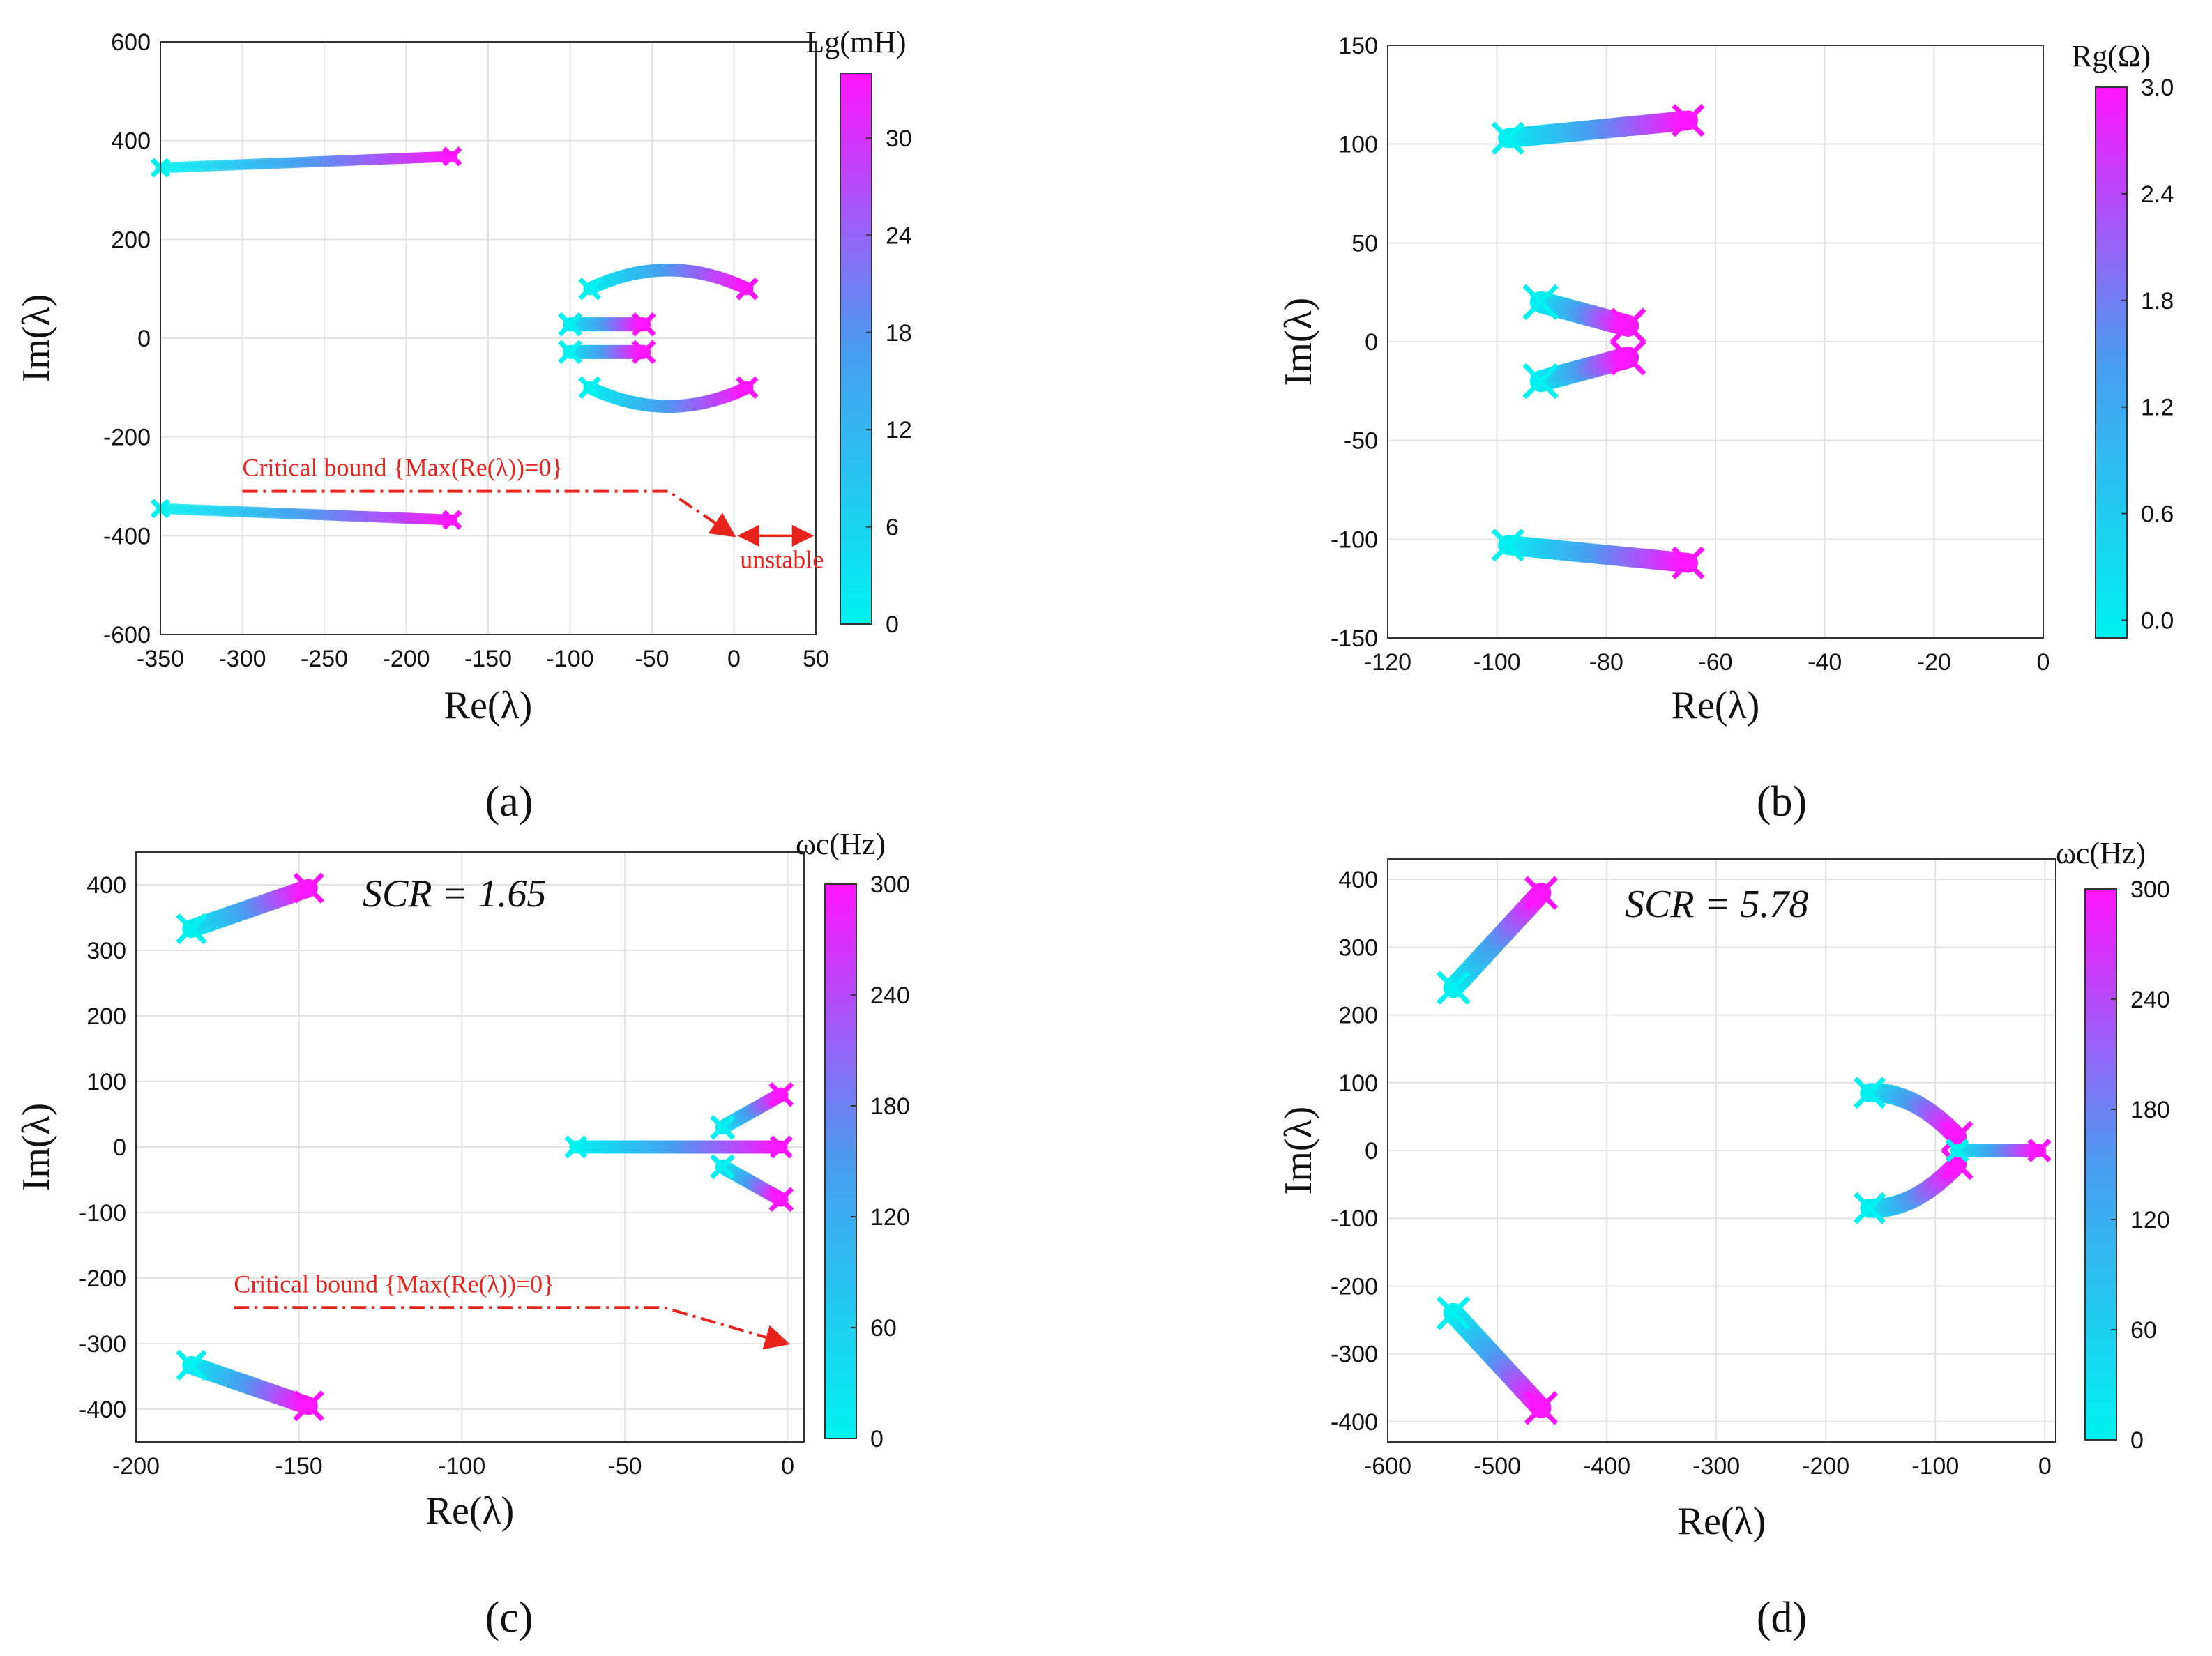 Image resolution: width=2212 pixels, height=1656 pixels. I want to click on x-tick-label: -60, so click(1715, 662).